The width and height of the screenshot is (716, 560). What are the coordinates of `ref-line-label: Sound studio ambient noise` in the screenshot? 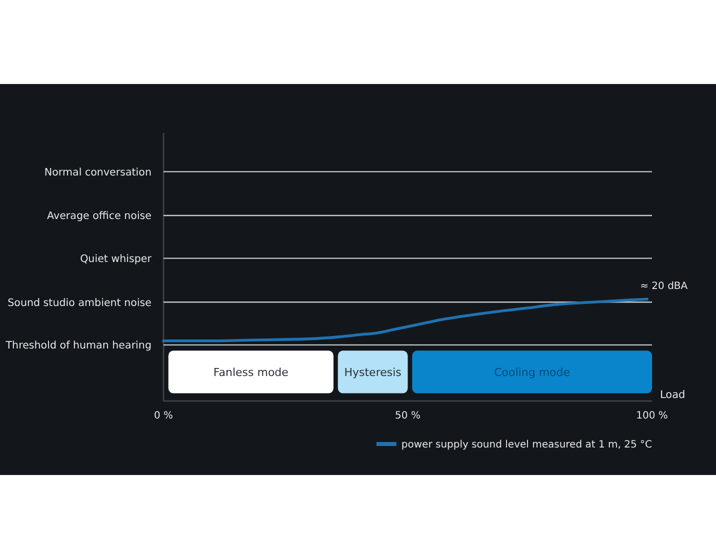 It's located at (80, 302).